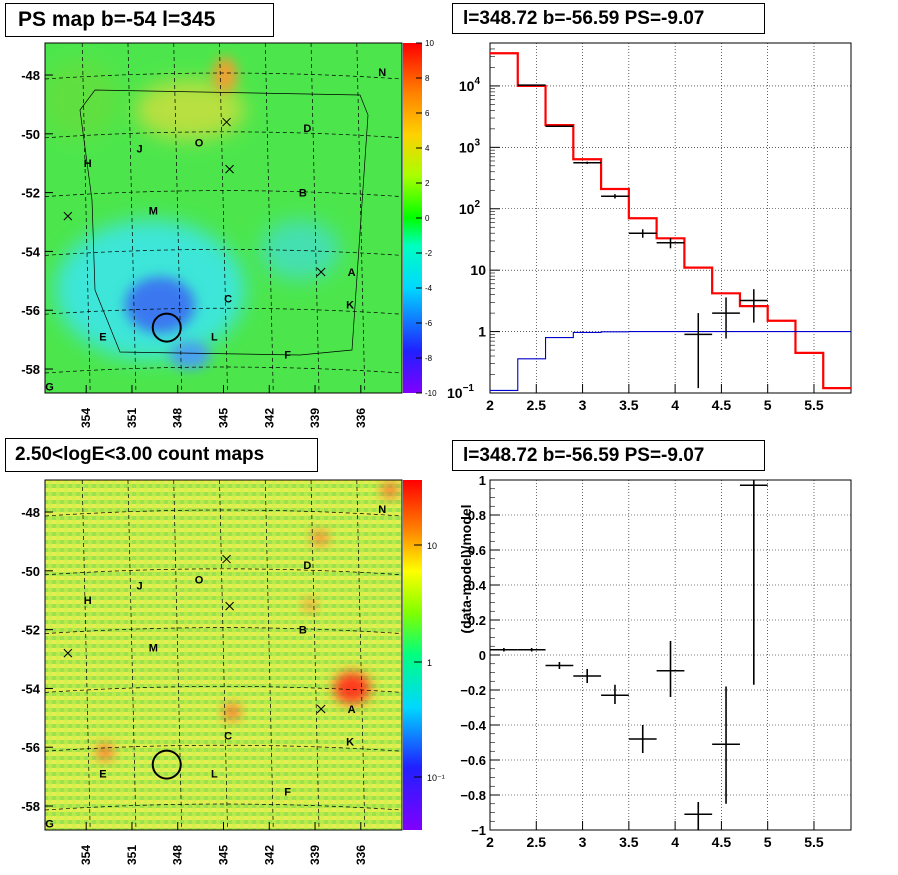  What do you see at coordinates (583, 405) in the screenshot?
I see `spectrum-xtick-label-3: 3` at bounding box center [583, 405].